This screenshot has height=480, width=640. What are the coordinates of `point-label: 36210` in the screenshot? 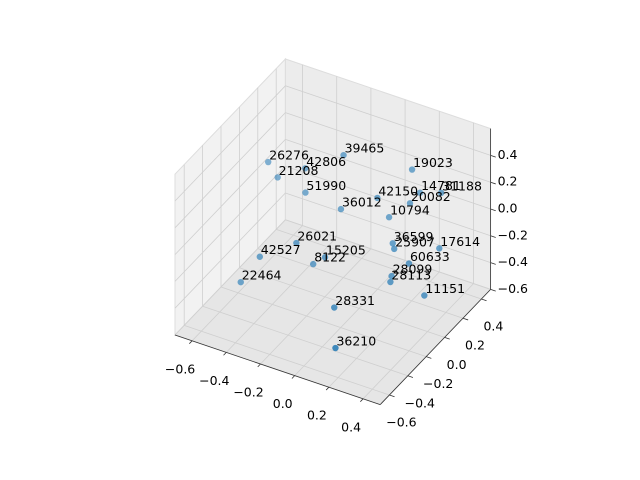 It's located at (356, 341).